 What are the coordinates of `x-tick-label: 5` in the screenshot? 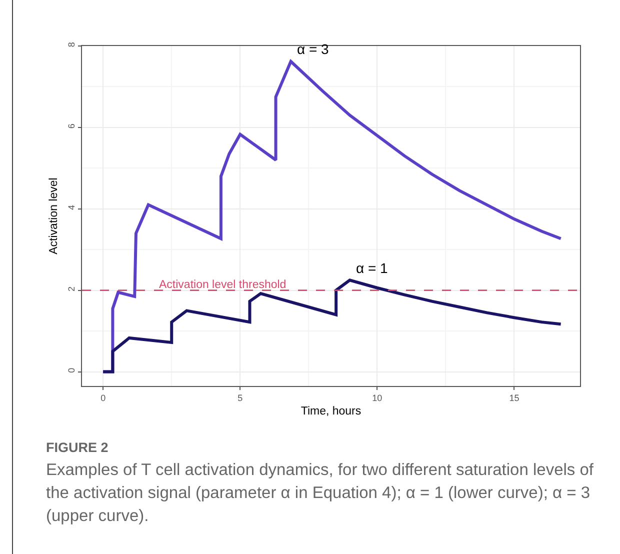 It's located at (240, 397).